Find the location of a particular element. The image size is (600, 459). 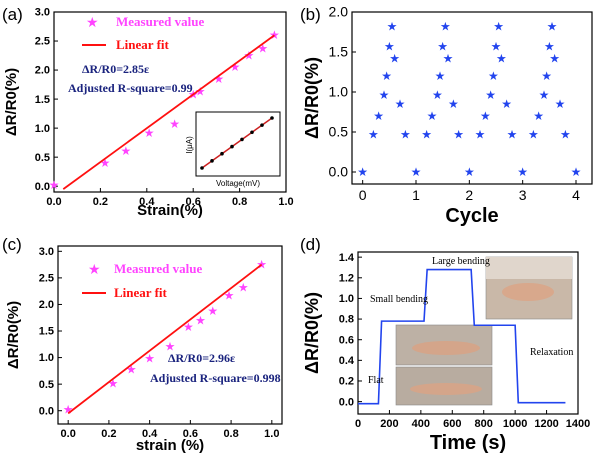

inset-y-label: I(μA) is located at coordinates (189, 145).